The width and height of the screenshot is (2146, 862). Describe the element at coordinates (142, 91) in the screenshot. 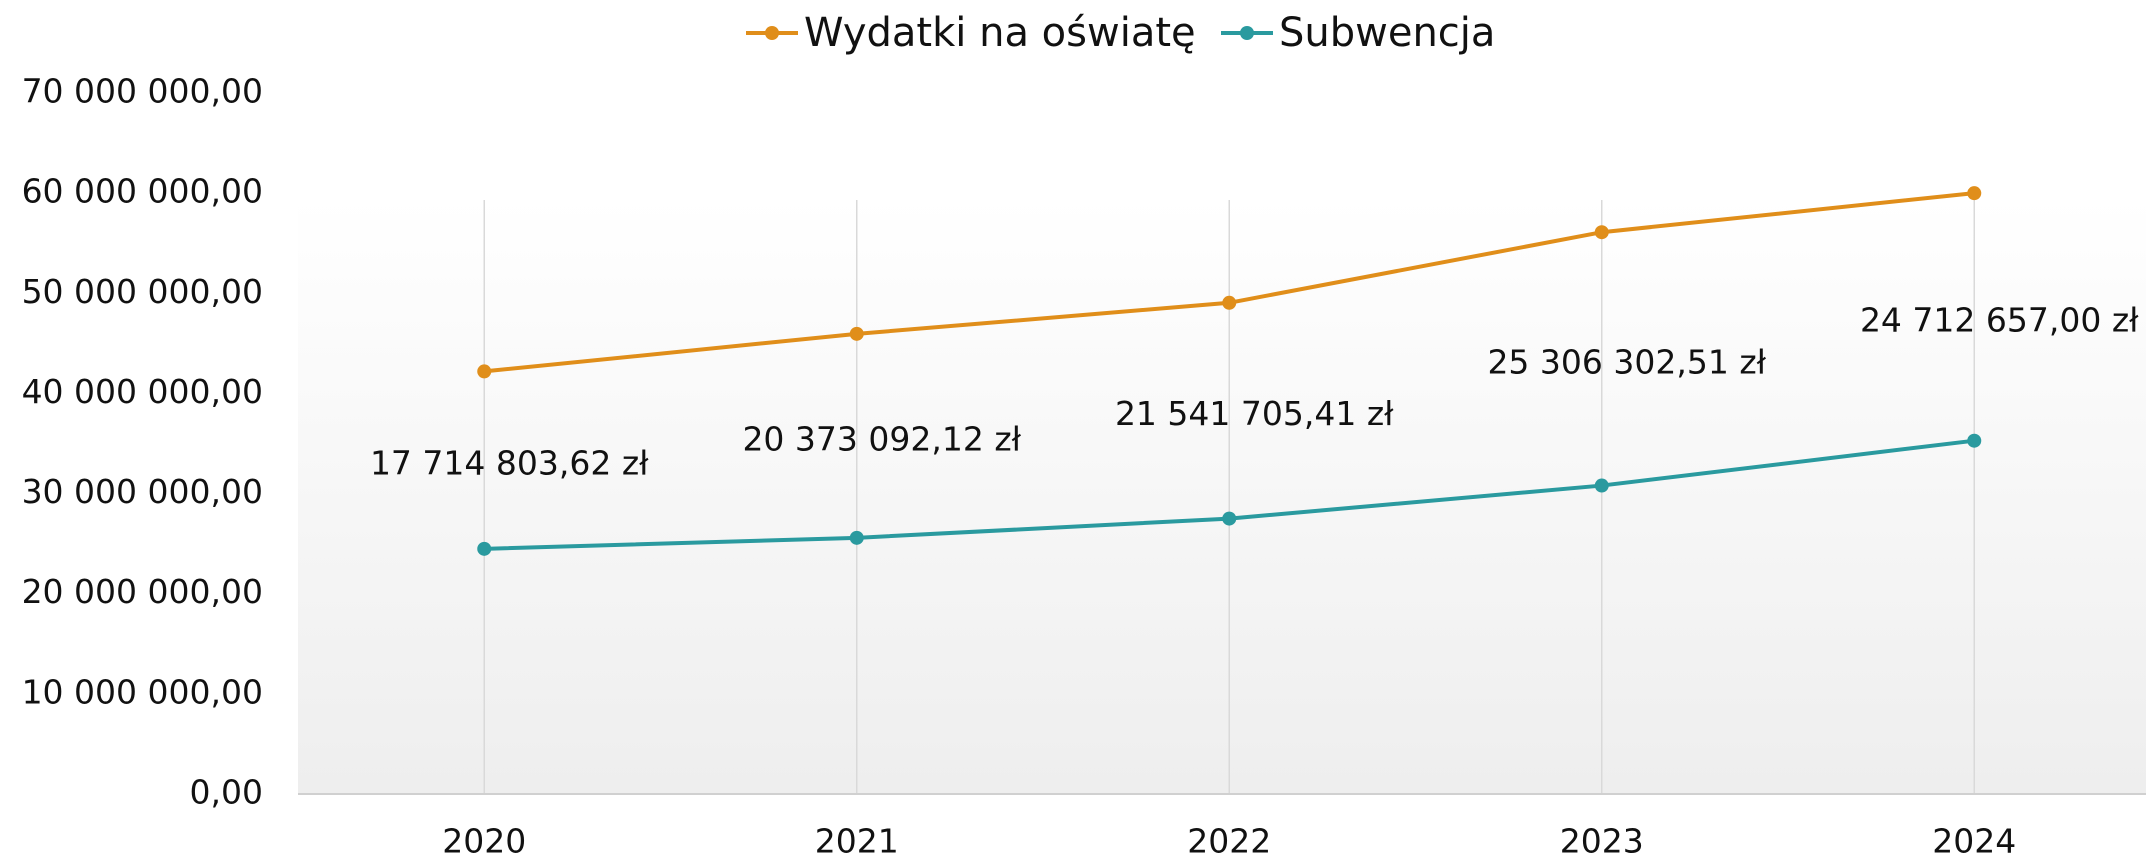

I see `y-tick-label: 70 000 000,00` at that location.